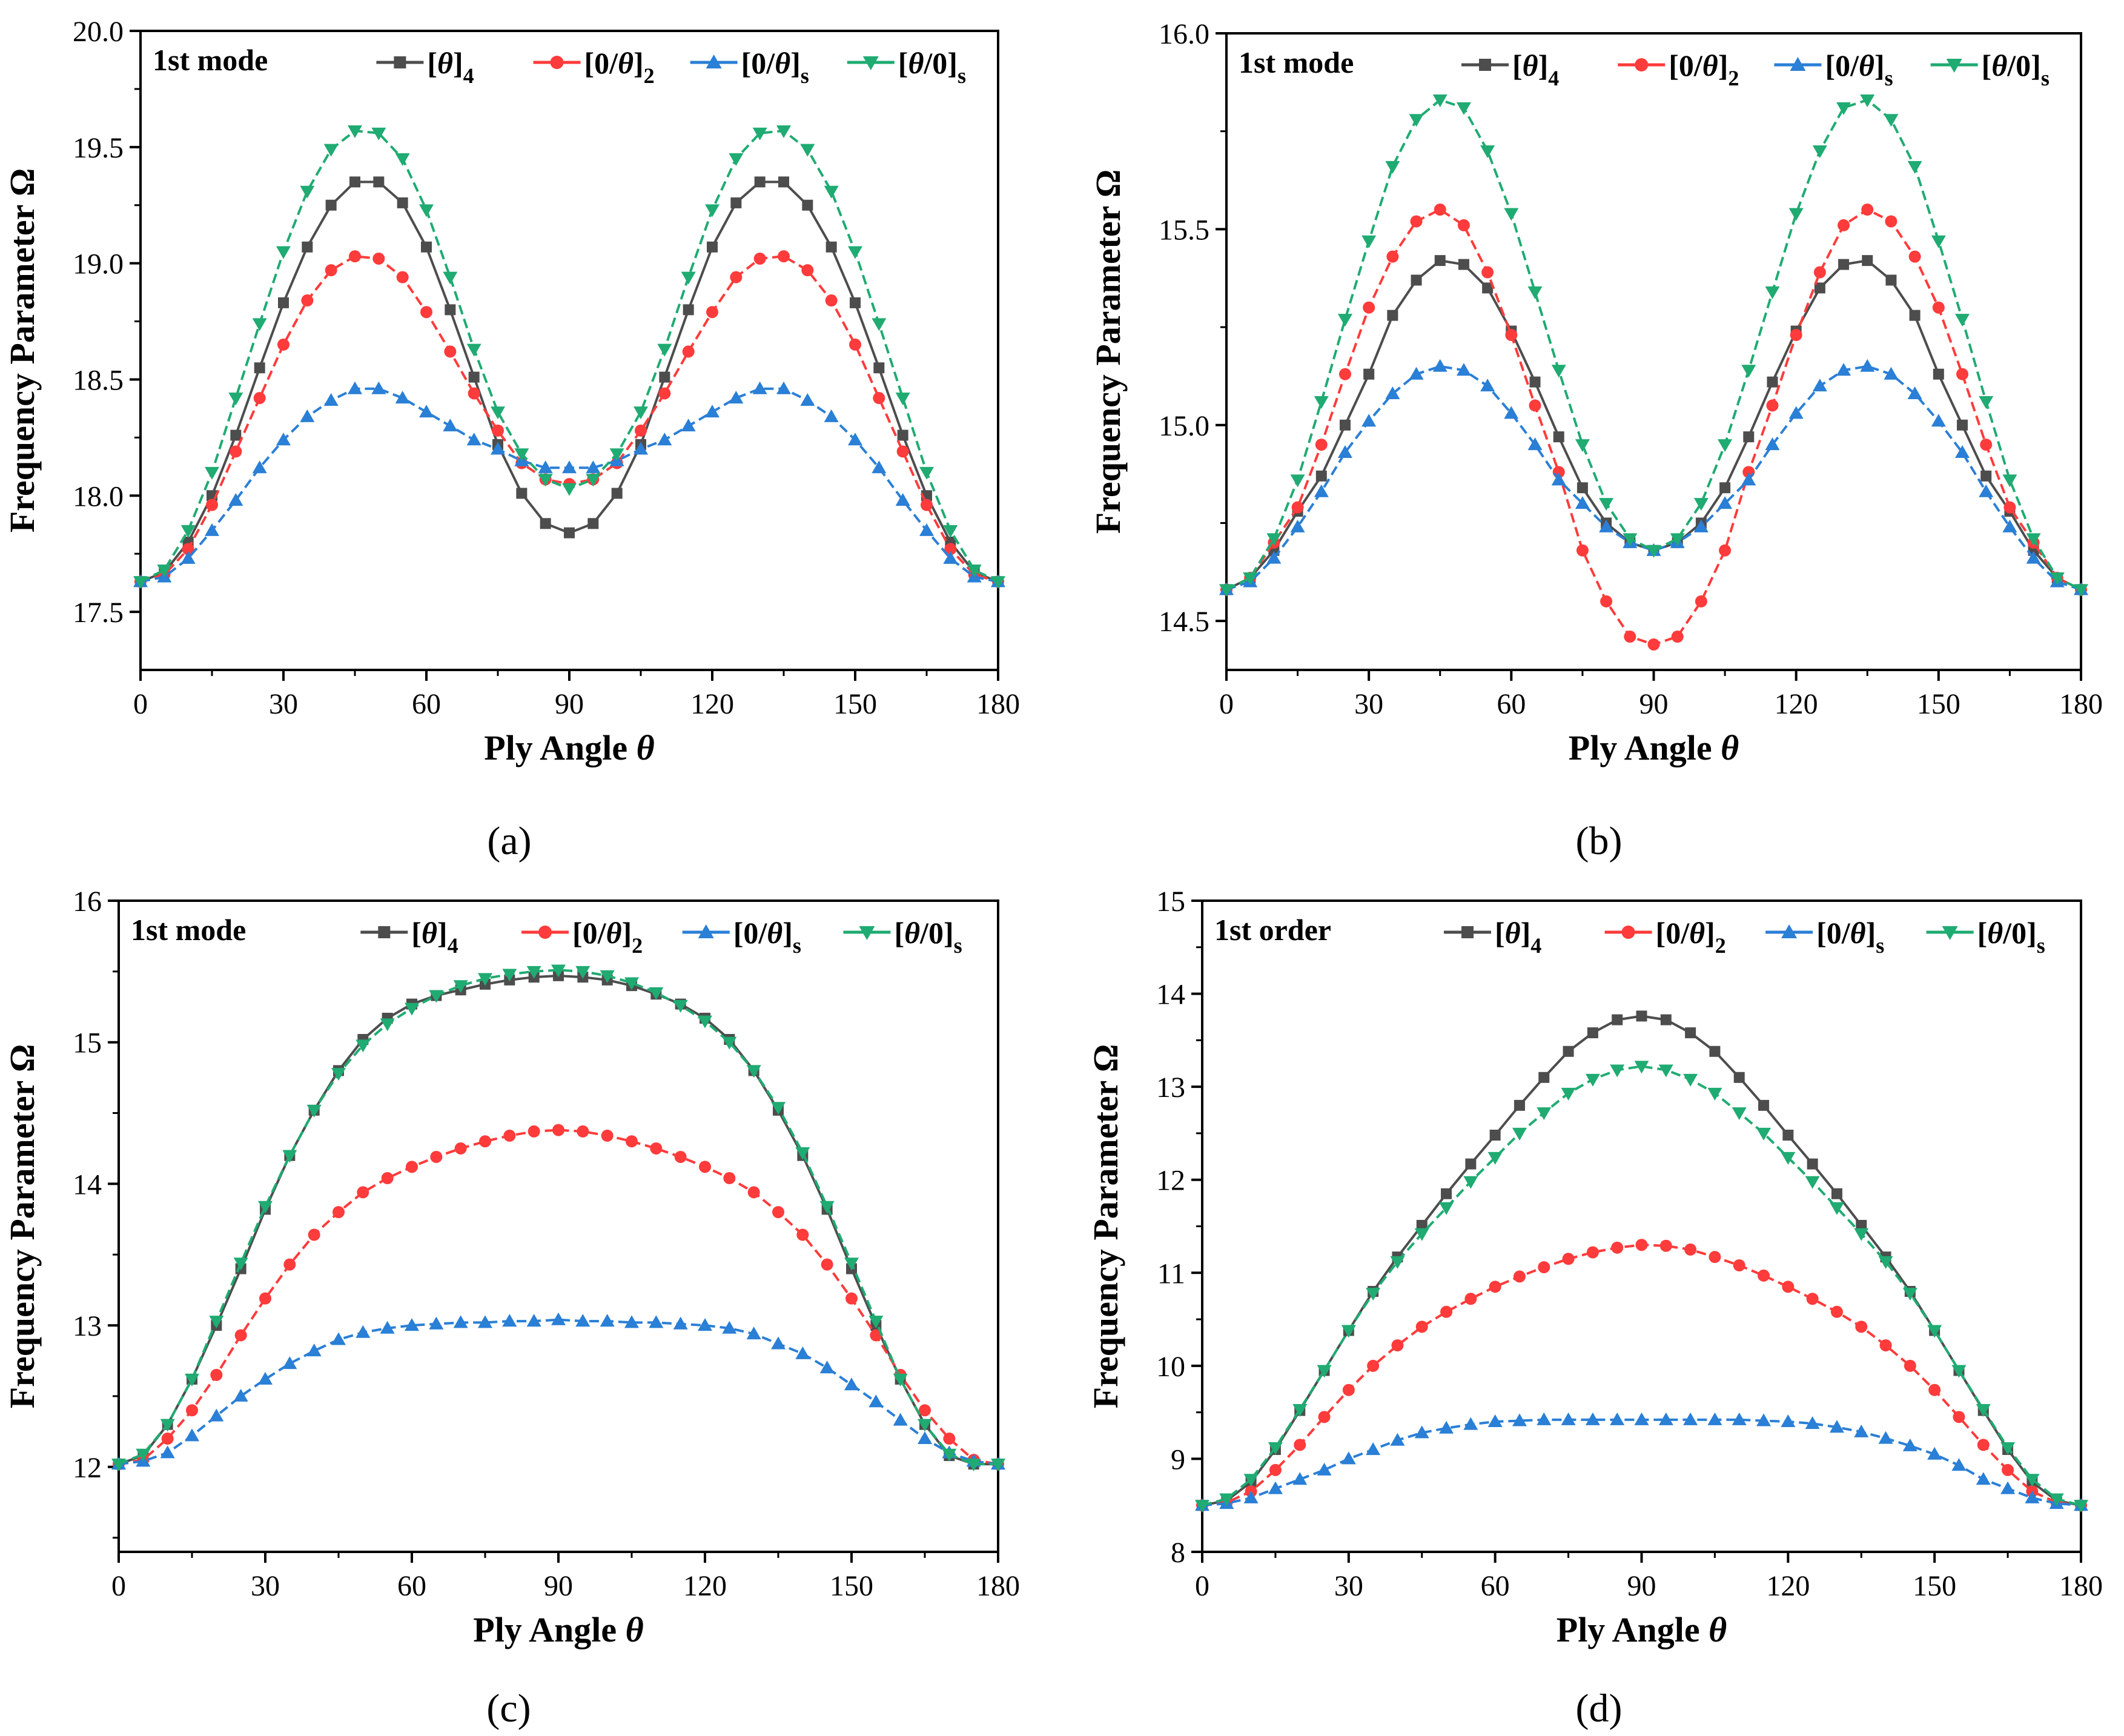  Describe the element at coordinates (87, 1184) in the screenshot. I see `y-tick-label: 14` at that location.